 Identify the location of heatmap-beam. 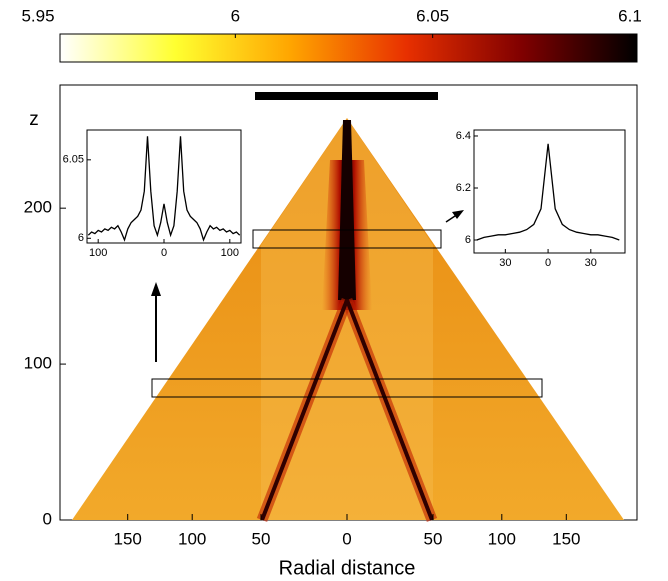
(347, 210).